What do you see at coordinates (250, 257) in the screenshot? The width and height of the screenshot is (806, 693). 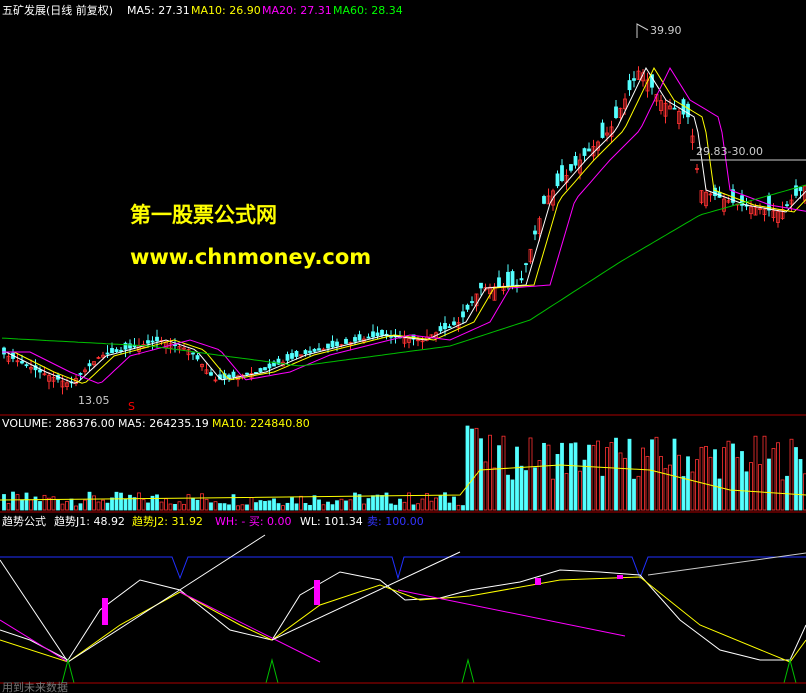 I see `watermark-url: www.chnmoney.com` at bounding box center [250, 257].